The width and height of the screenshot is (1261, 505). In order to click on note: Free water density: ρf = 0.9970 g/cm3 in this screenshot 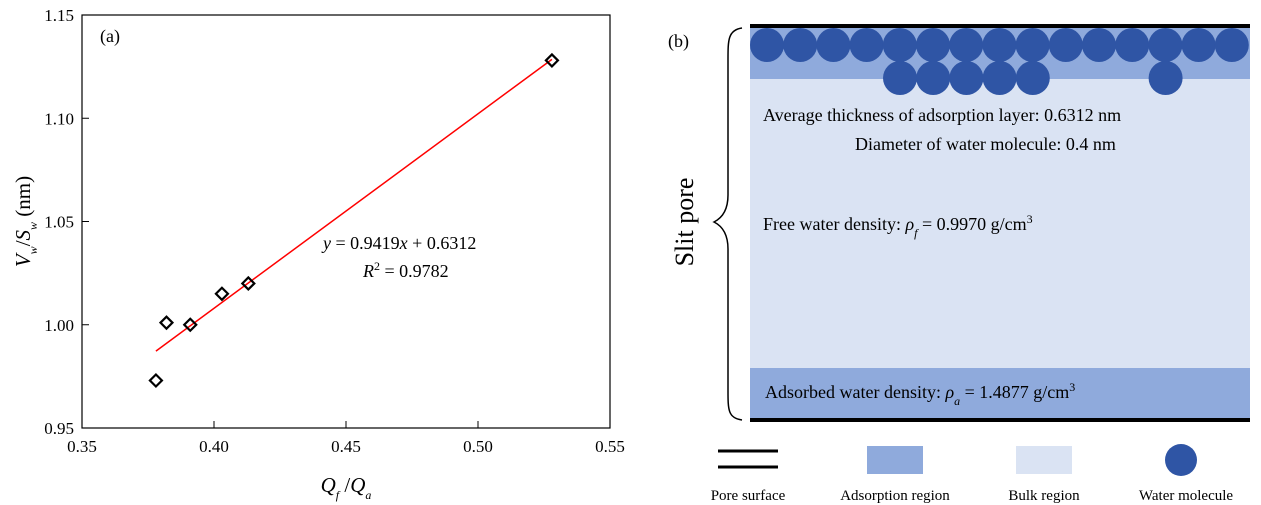, I will do `click(898, 226)`.